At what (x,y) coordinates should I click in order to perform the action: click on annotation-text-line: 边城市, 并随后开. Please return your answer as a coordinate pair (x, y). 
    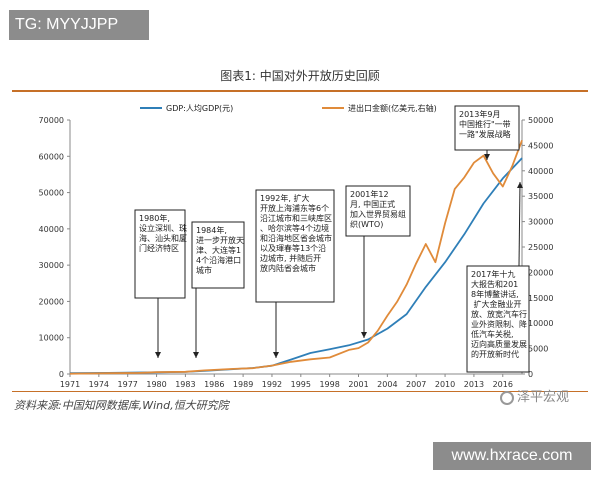
    Looking at the image, I should click on (290, 258).